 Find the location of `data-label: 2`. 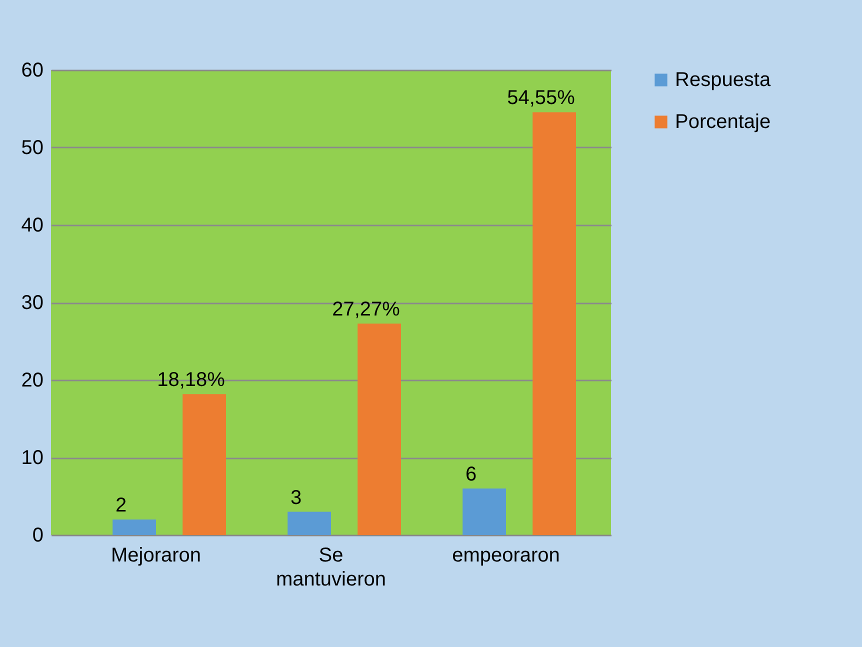

data-label: 2 is located at coordinates (121, 505).